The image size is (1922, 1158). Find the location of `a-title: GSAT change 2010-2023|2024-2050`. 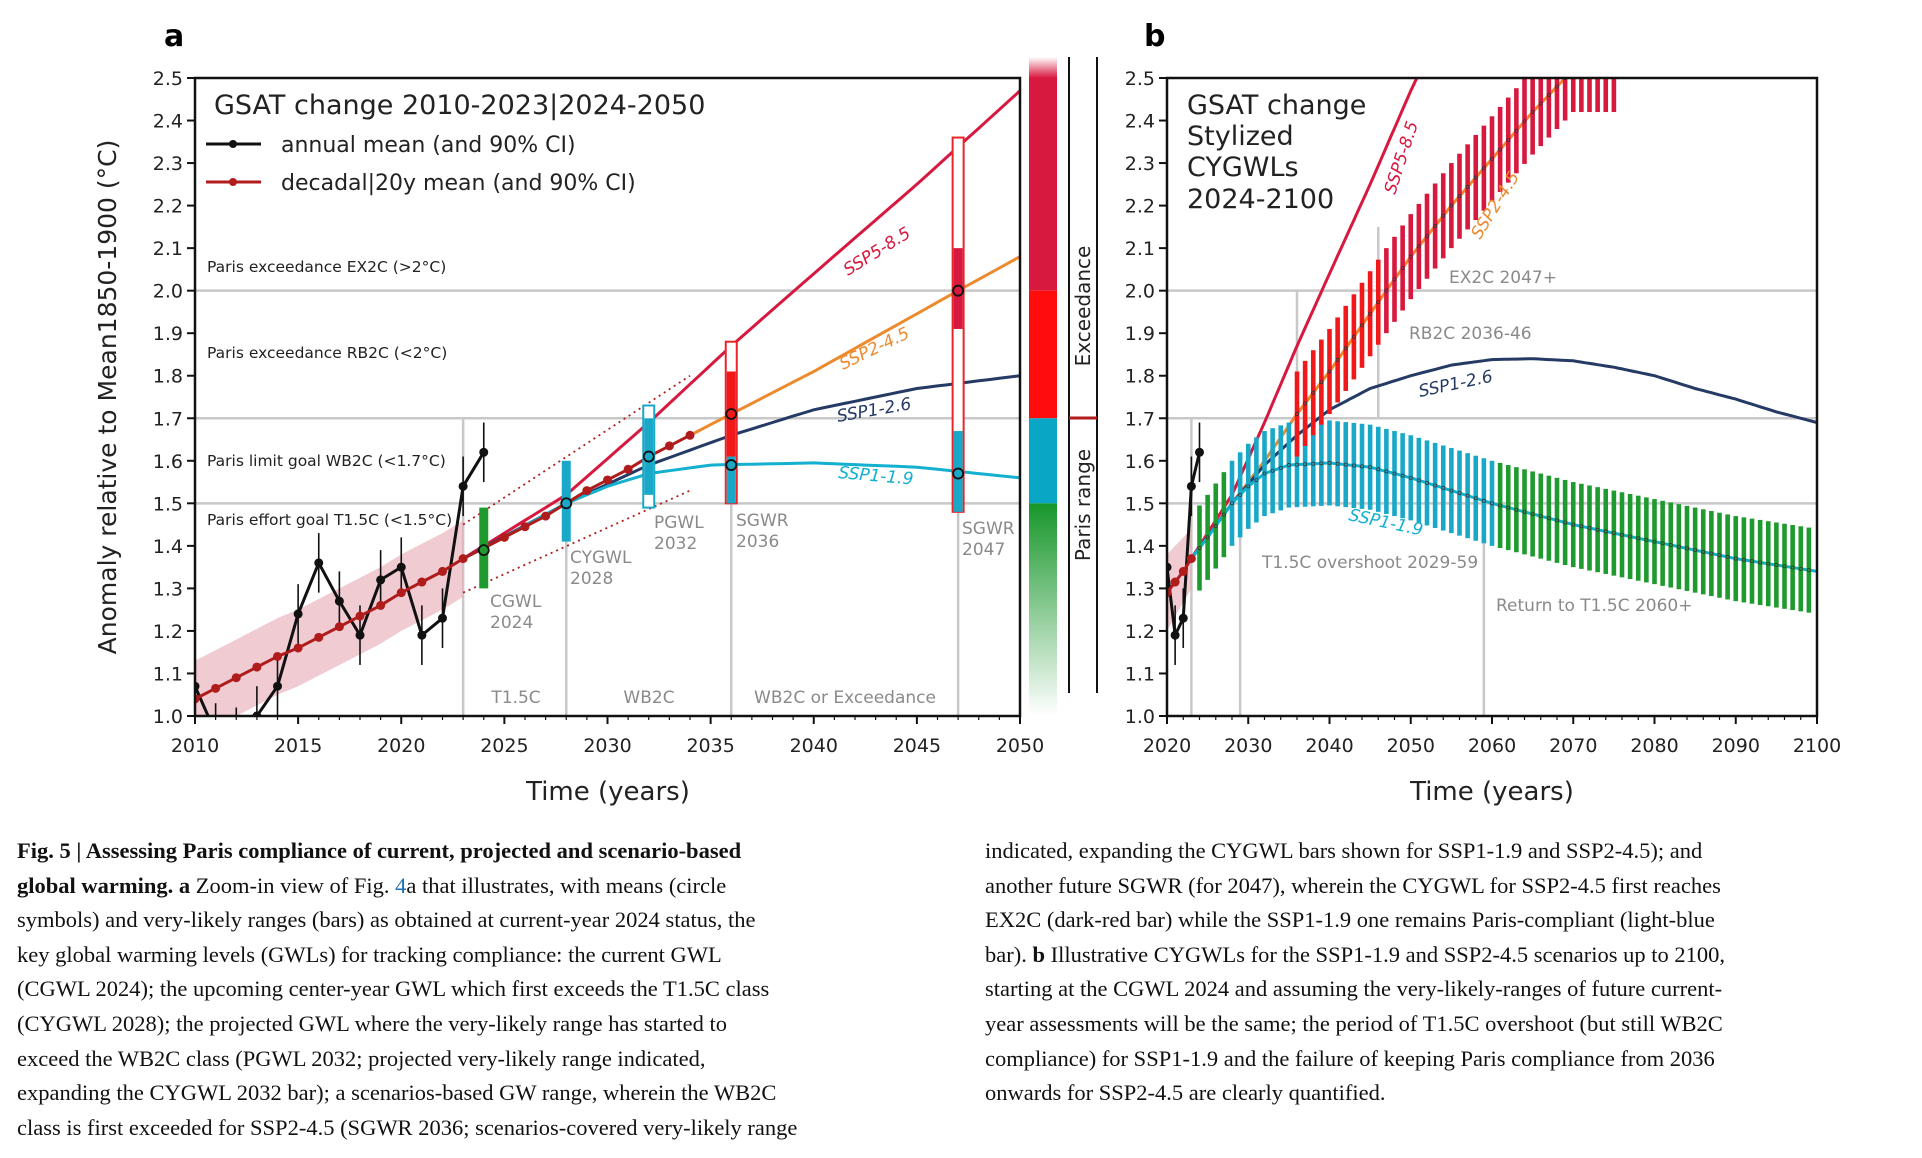

a-title: GSAT change 2010-2023|2024-2050 is located at coordinates (459, 105).